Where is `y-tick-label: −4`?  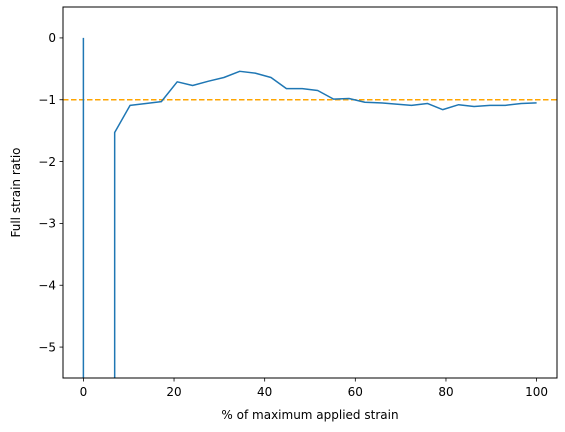 y-tick-label: −4 is located at coordinates (47, 286).